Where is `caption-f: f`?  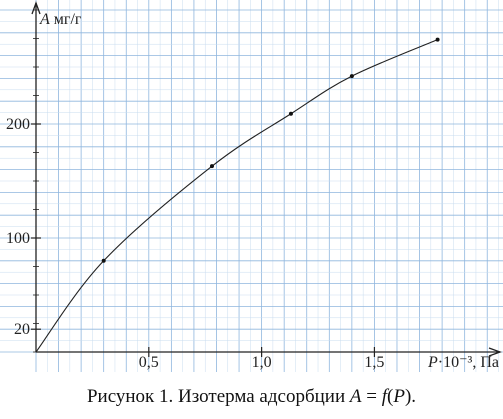 caption-f: f is located at coordinates (384, 396).